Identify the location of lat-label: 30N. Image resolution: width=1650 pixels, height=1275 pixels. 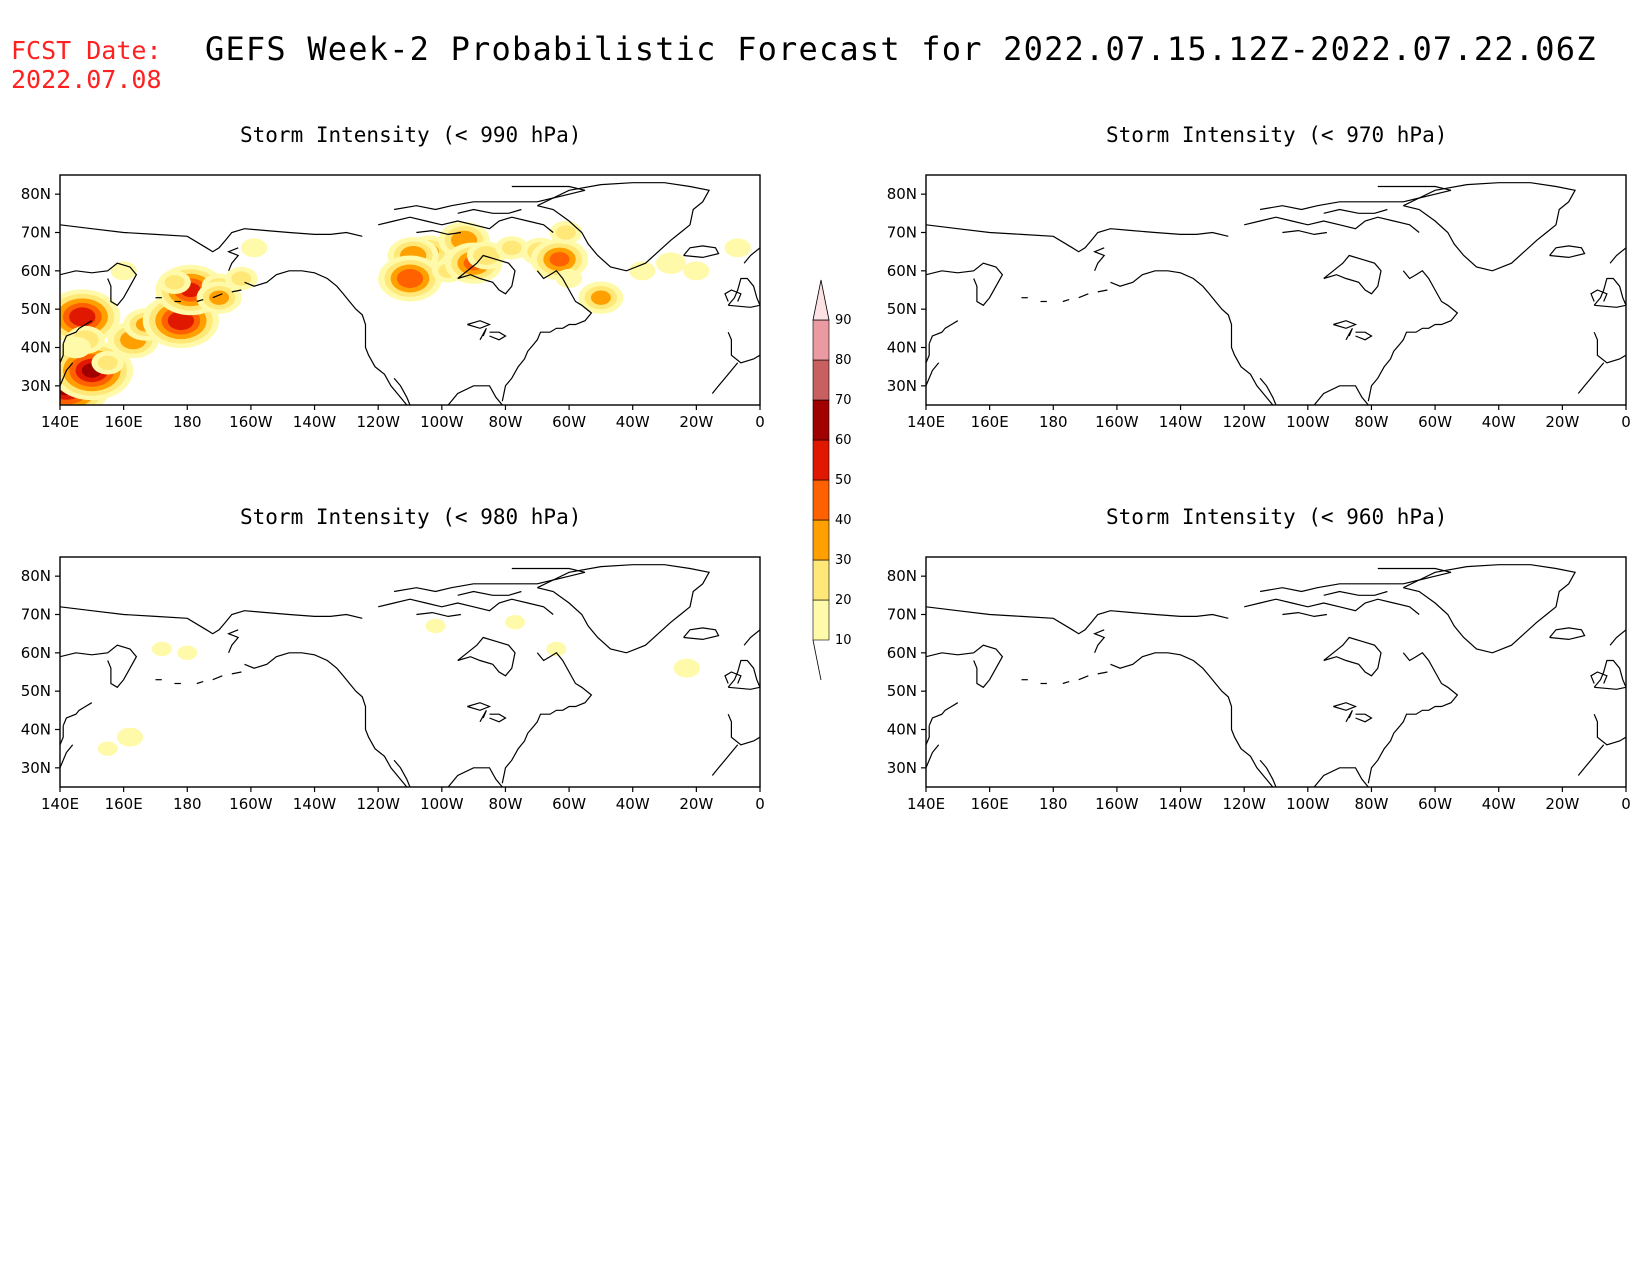
(36, 768).